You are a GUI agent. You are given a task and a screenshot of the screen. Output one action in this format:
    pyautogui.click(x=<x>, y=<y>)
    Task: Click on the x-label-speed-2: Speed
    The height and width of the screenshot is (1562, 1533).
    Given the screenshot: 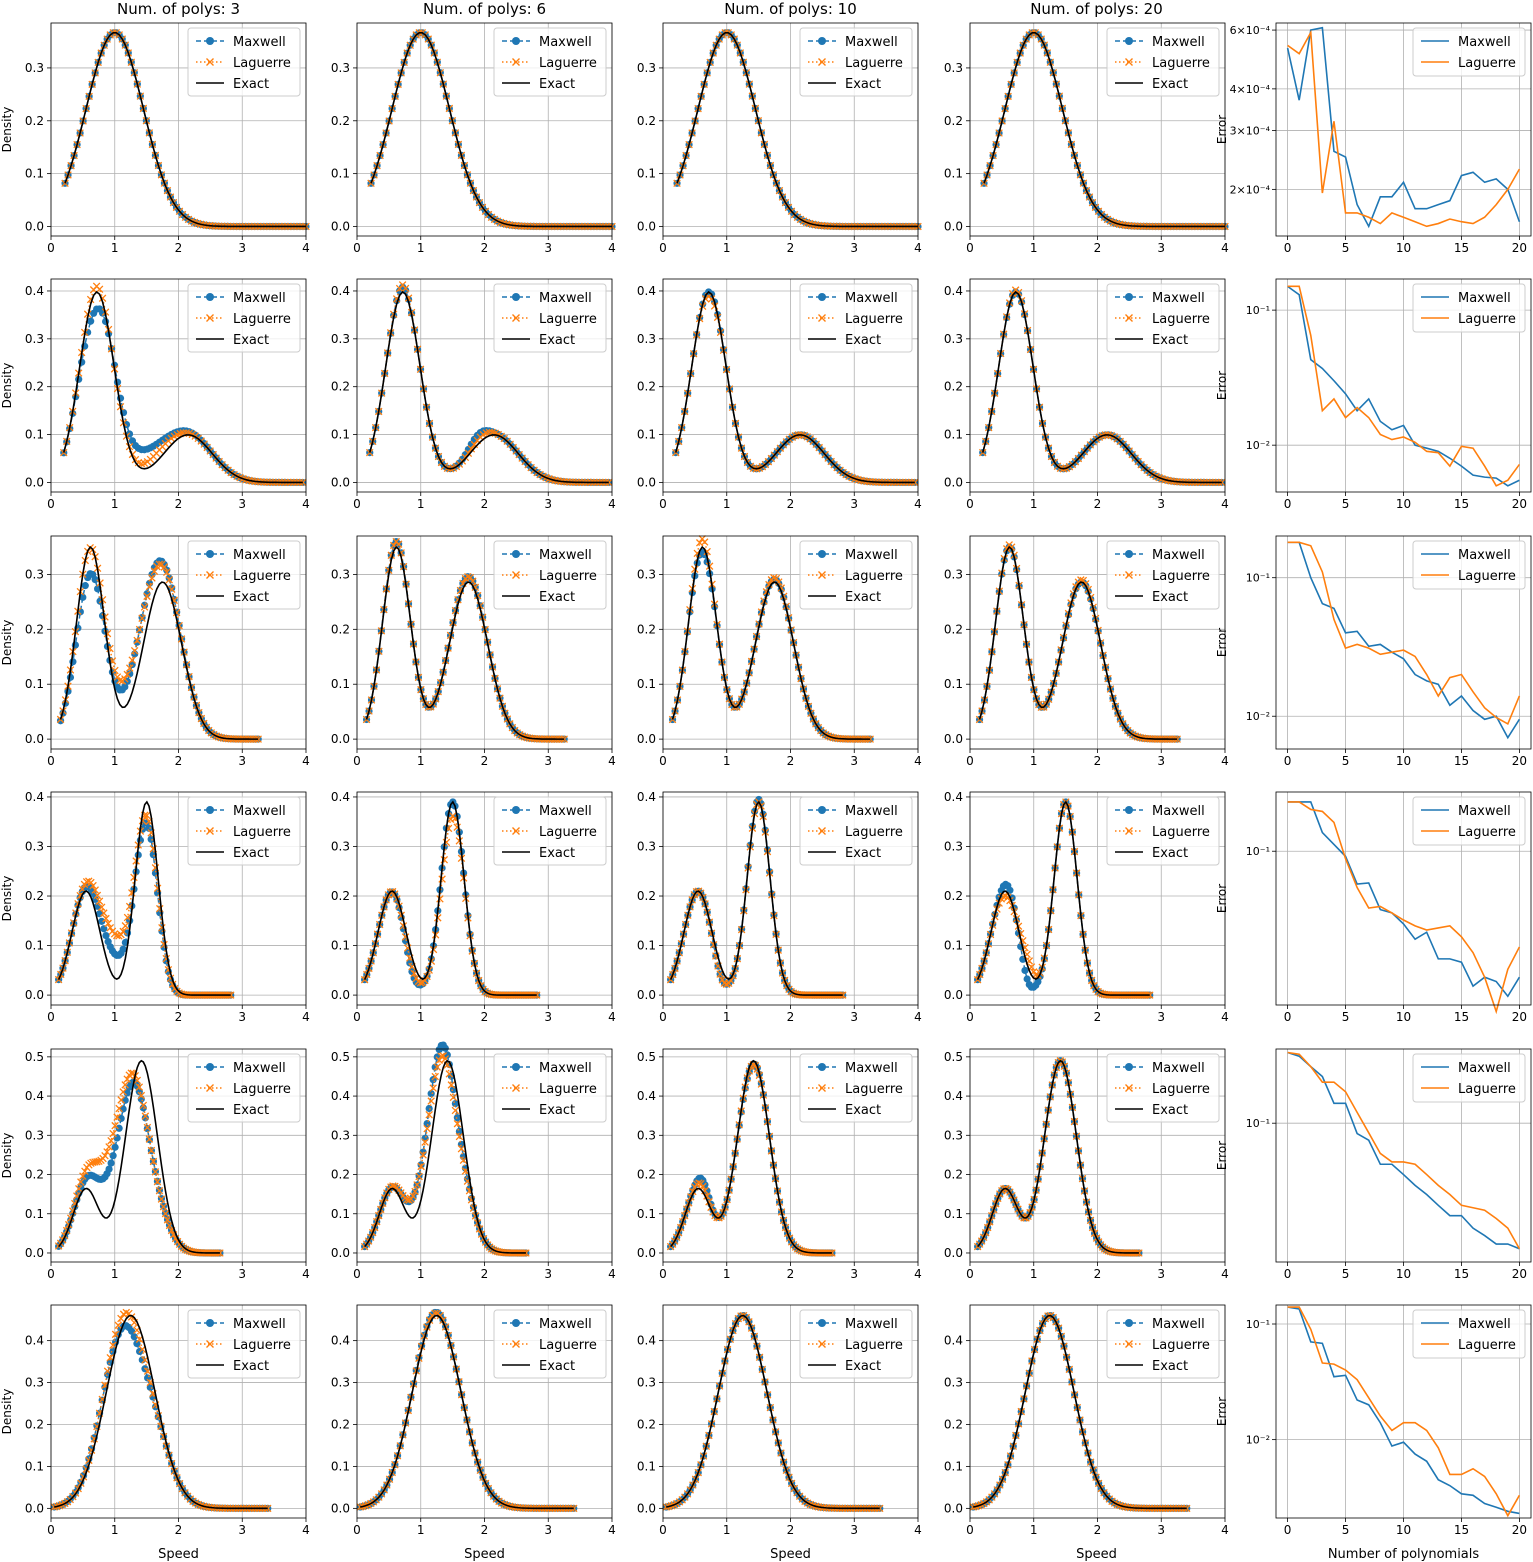 What is the action you would take?
    pyautogui.click(x=790, y=1554)
    